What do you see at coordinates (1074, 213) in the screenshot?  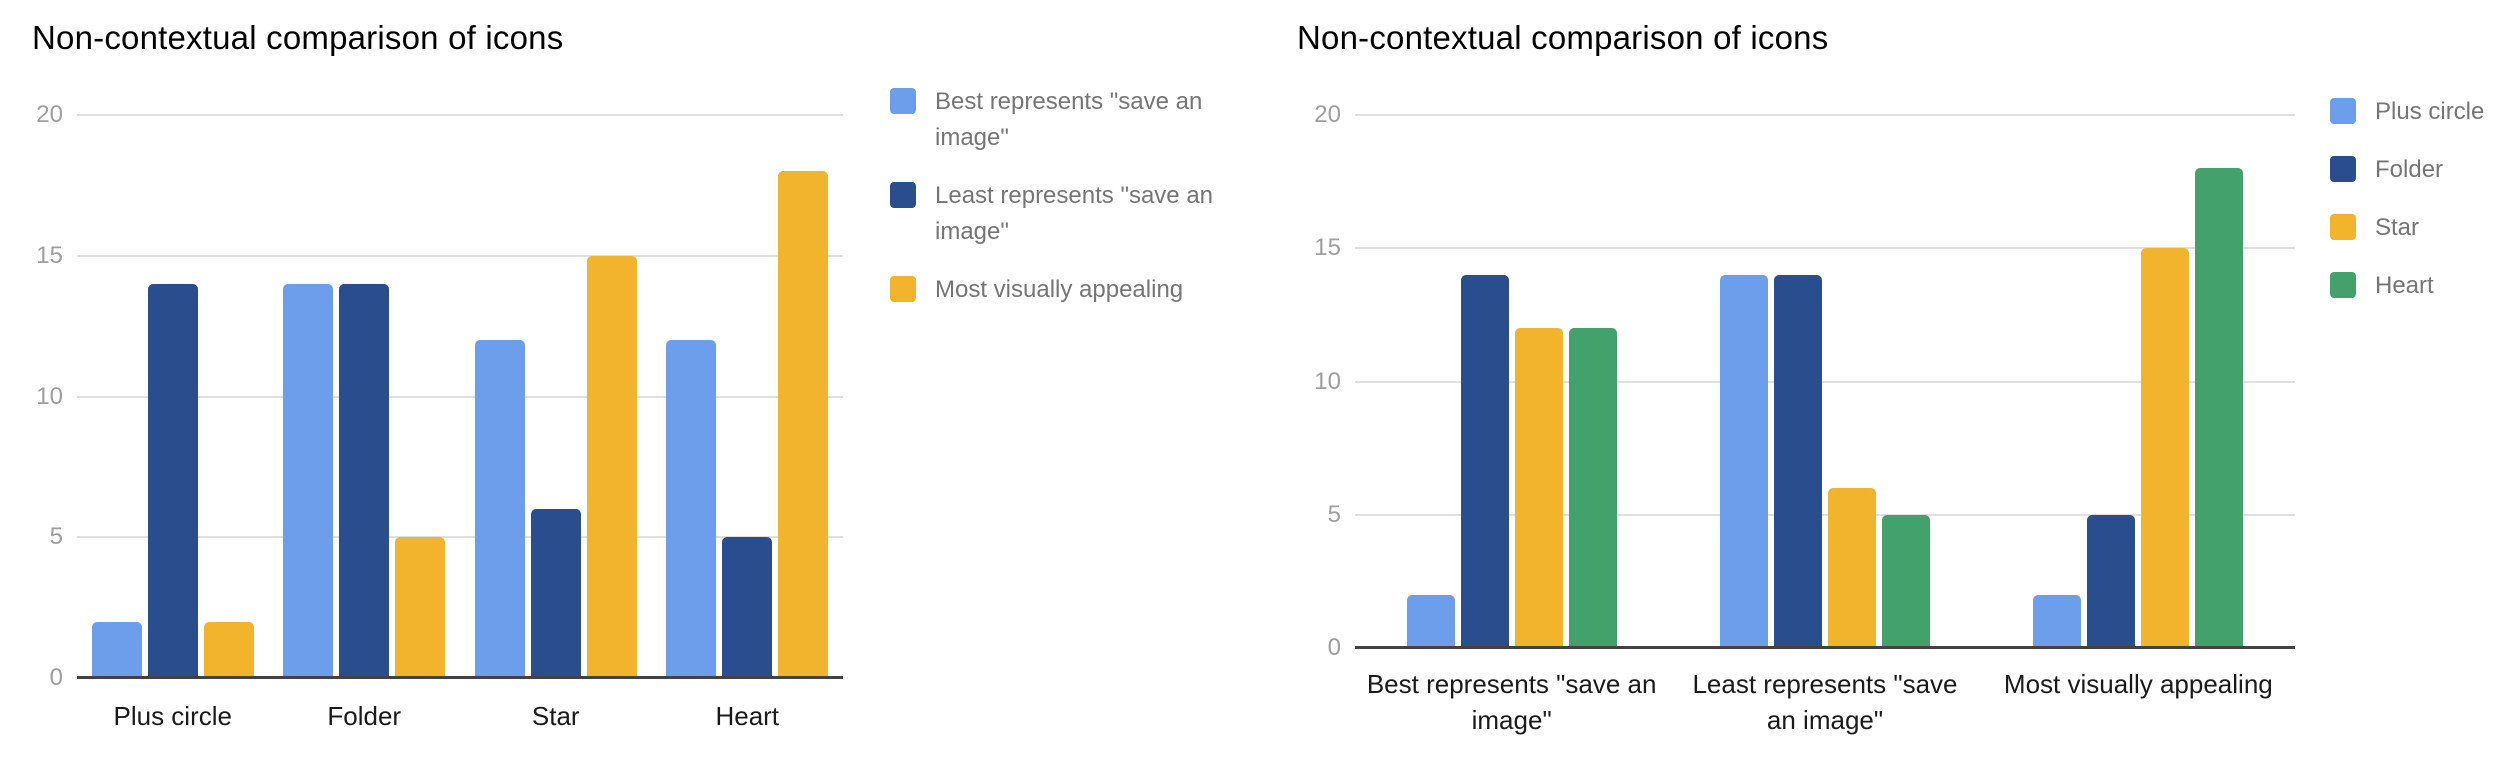 I see `legend-label: Least represents "save an image"` at bounding box center [1074, 213].